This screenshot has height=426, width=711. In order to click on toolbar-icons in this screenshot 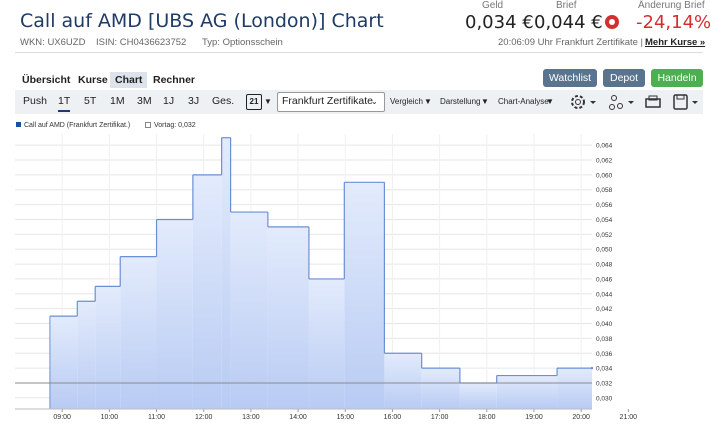, I will do `click(635, 102)`.